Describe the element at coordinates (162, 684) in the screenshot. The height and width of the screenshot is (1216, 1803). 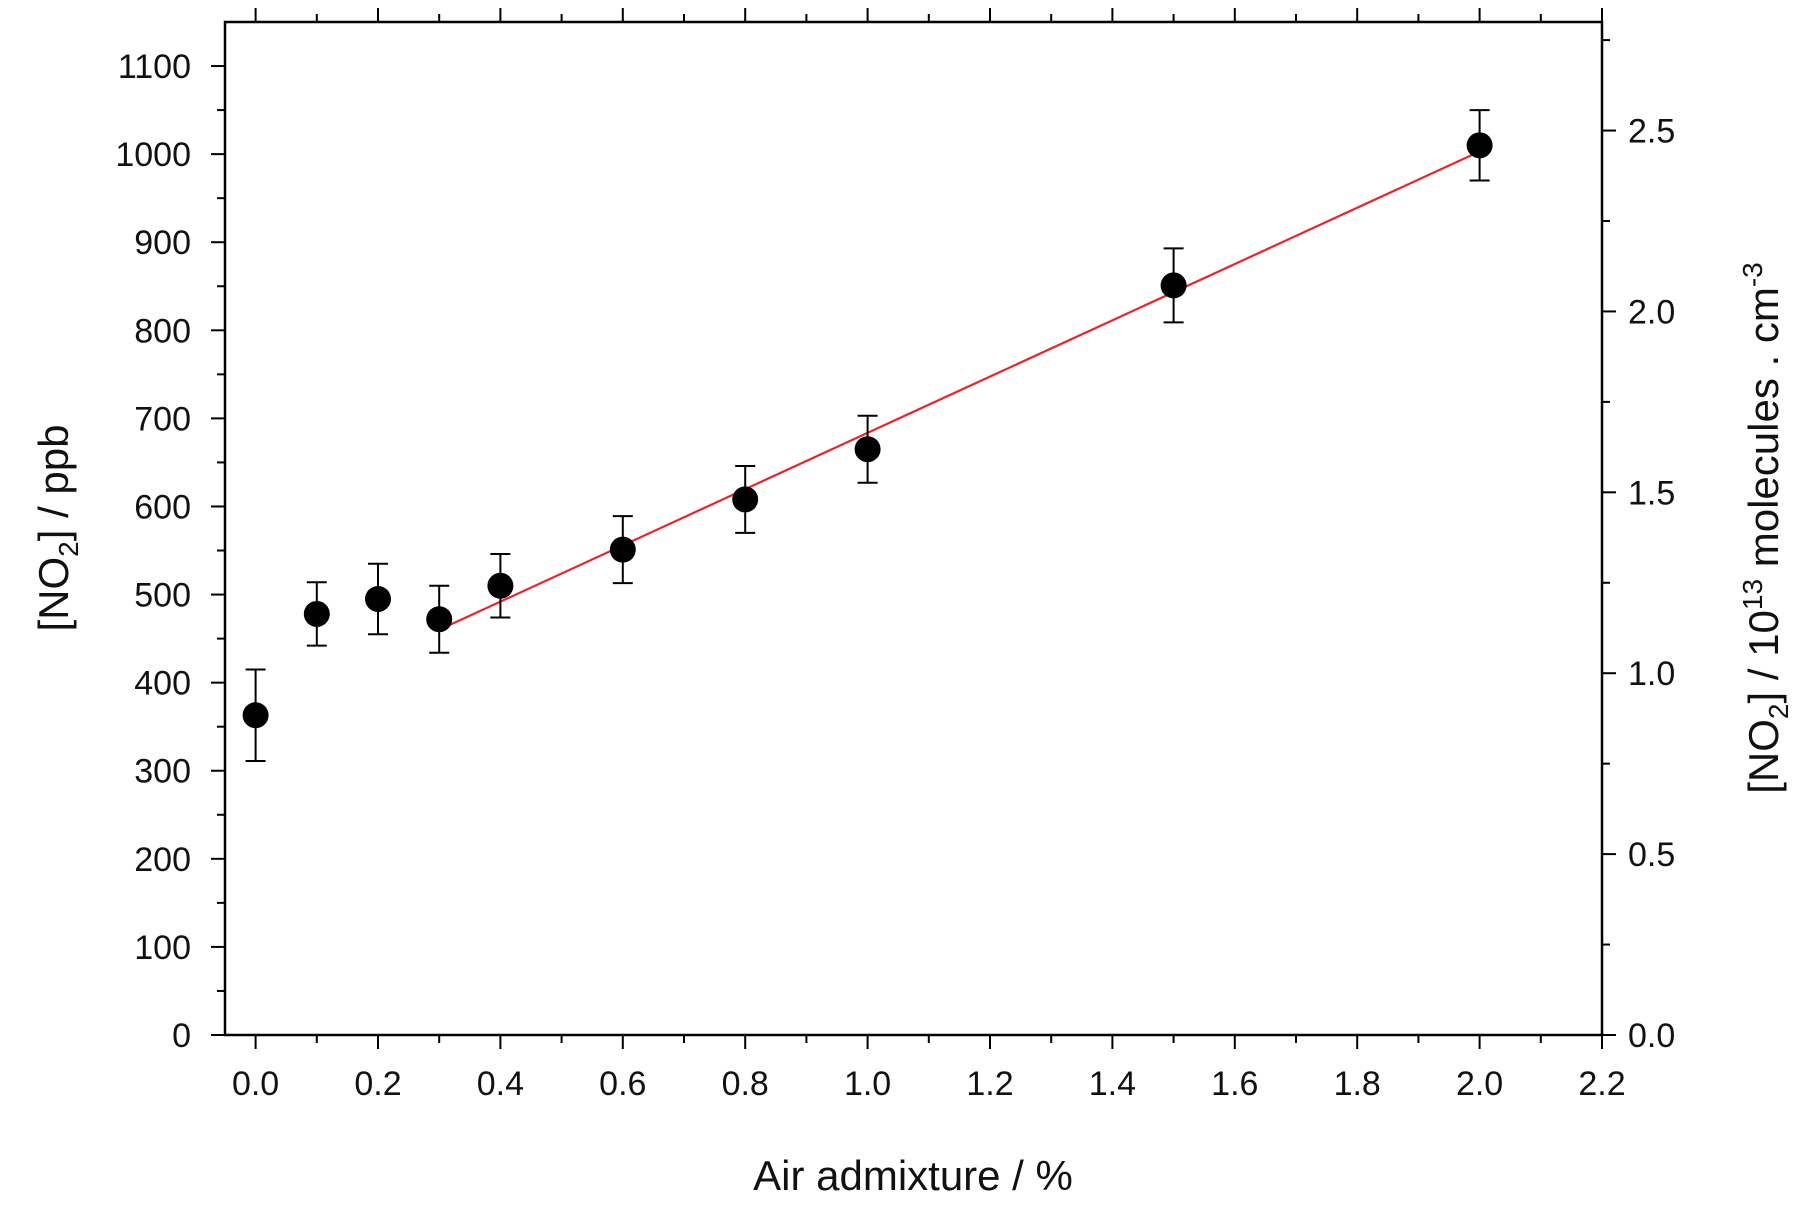
I see `y-left-tick-label: 400` at that location.